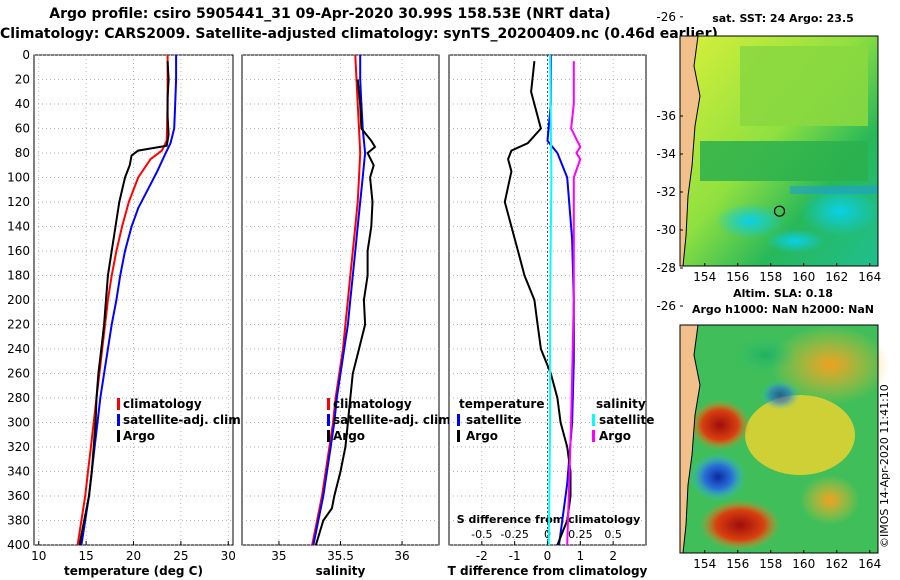 The image size is (900, 580). What do you see at coordinates (180, 556) in the screenshot?
I see `temperature-xtick-label: 25` at bounding box center [180, 556].